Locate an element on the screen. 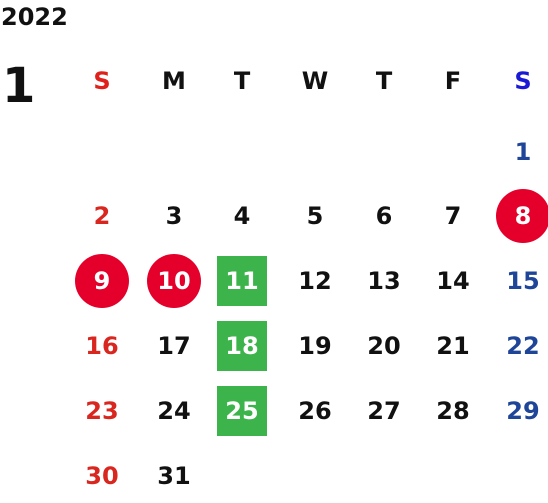  day-cell-4: 4 is located at coordinates (242, 216).